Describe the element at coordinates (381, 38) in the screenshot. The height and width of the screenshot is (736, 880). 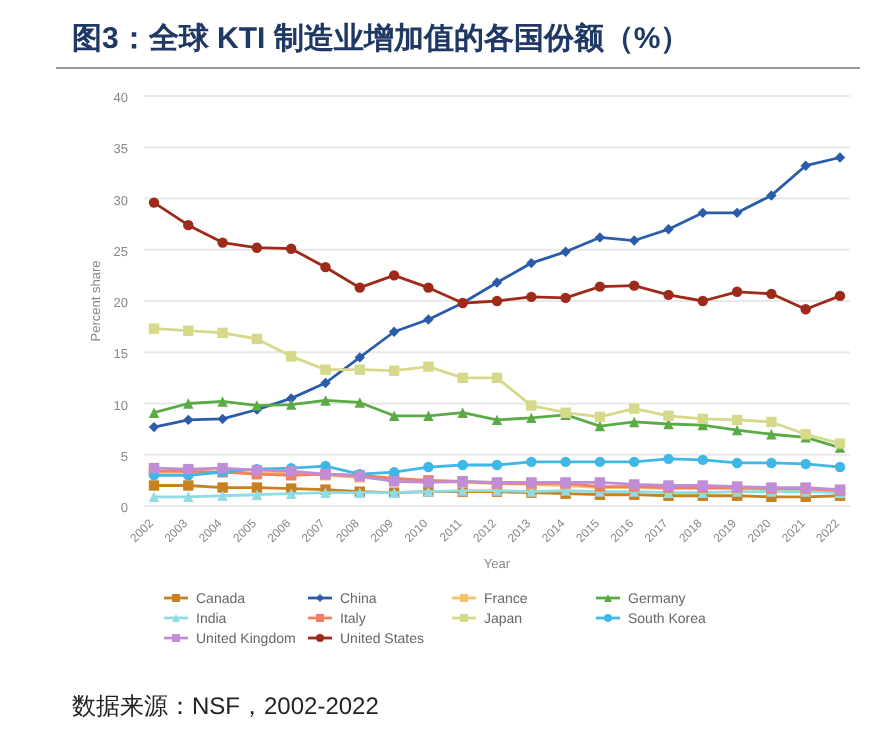
I see `chart-title: 图3：全球 KTI 制造业增加值的各国份额（%）` at that location.